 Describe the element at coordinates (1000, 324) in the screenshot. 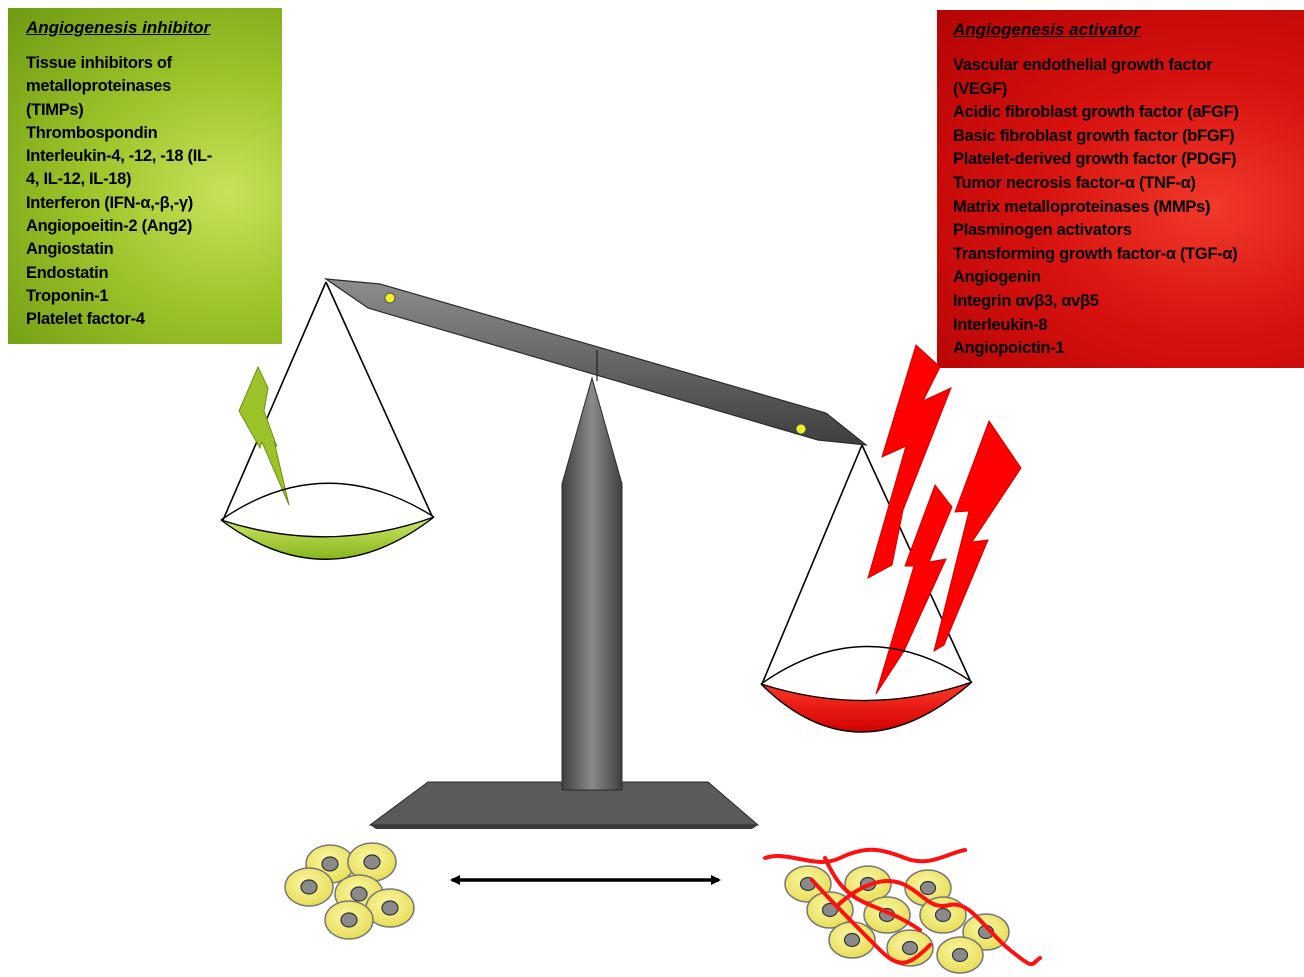

I see `activator-item: Interleukin-8` at that location.